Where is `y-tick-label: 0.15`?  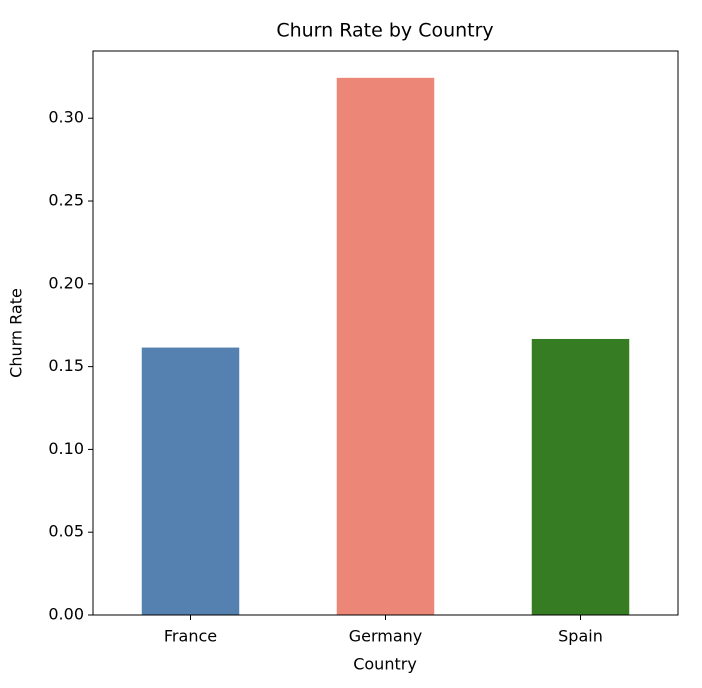
y-tick-label: 0.15 is located at coordinates (66, 365).